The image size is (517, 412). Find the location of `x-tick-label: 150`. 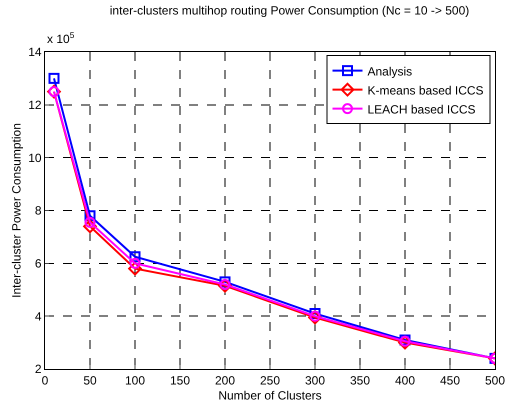

x-tick-label: 150 is located at coordinates (180, 380).